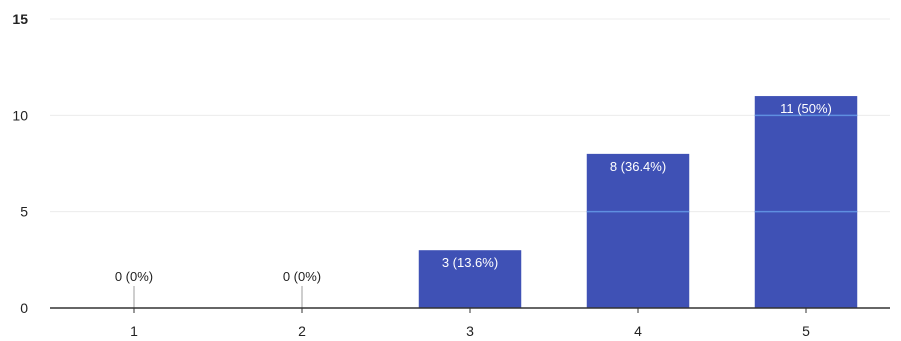 The width and height of the screenshot is (901, 341). Describe the element at coordinates (638, 331) in the screenshot. I see `x-tick-label-4: 4` at that location.